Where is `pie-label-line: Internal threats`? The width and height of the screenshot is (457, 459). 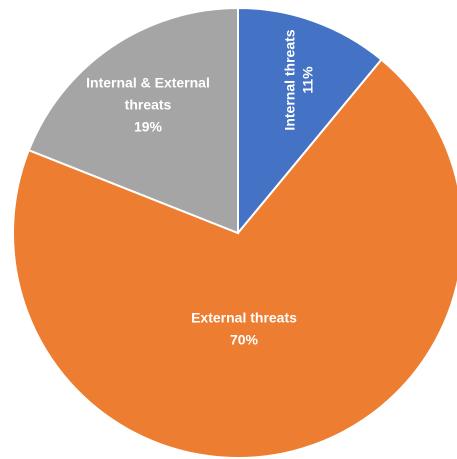 pie-label-line: Internal threats is located at coordinates (290, 79).